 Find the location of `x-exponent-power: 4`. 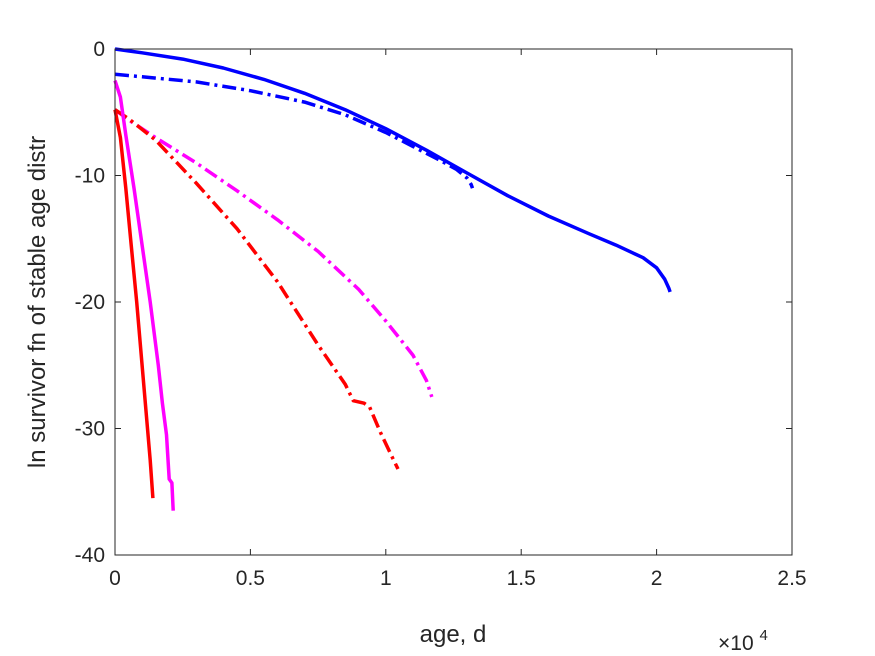

x-exponent-power: 4 is located at coordinates (763, 635).